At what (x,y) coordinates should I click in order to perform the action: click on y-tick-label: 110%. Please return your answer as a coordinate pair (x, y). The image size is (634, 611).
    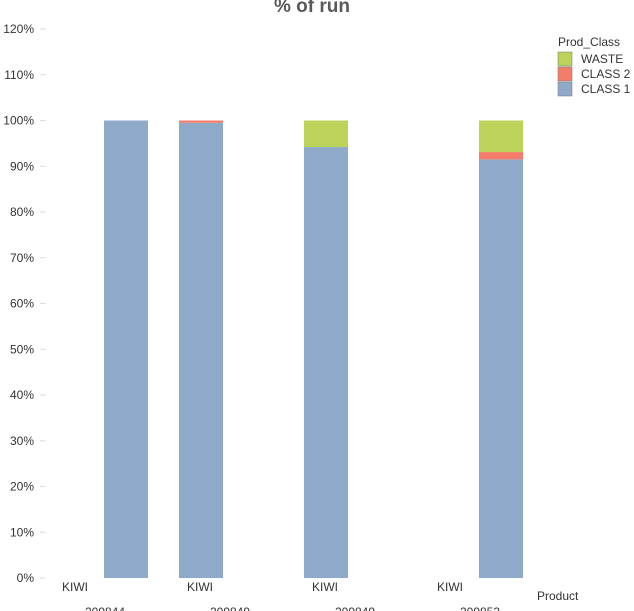
    Looking at the image, I should click on (19, 75).